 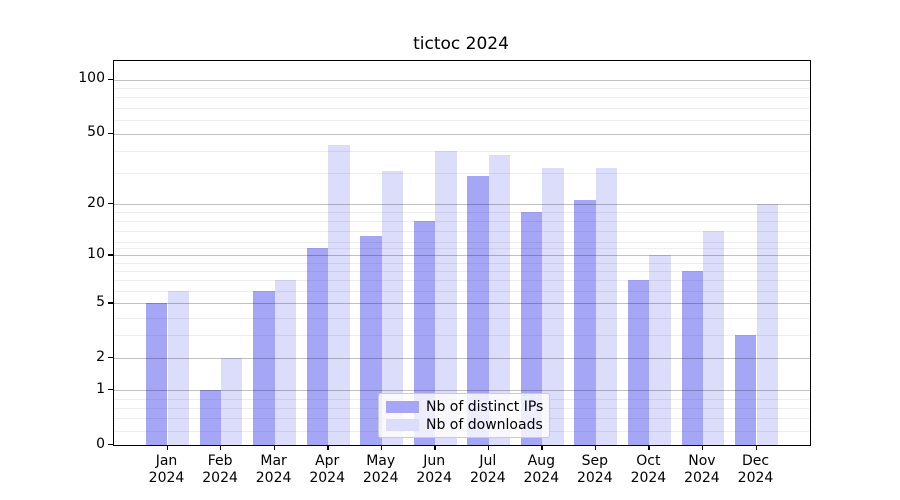 What do you see at coordinates (273, 469) in the screenshot?
I see `x-tick-label: Mar 2024` at bounding box center [273, 469].